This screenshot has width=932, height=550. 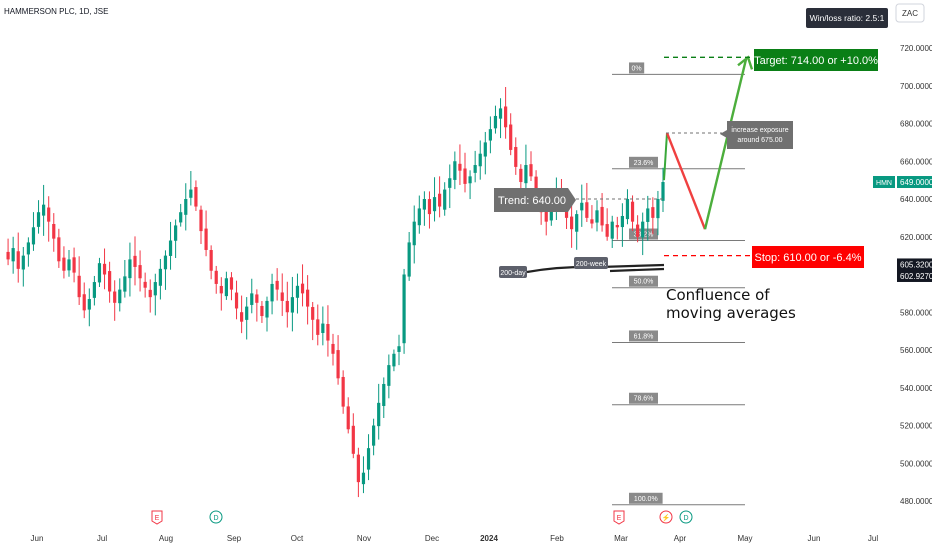 I want to click on event-marker-label: E, so click(x=157, y=518).